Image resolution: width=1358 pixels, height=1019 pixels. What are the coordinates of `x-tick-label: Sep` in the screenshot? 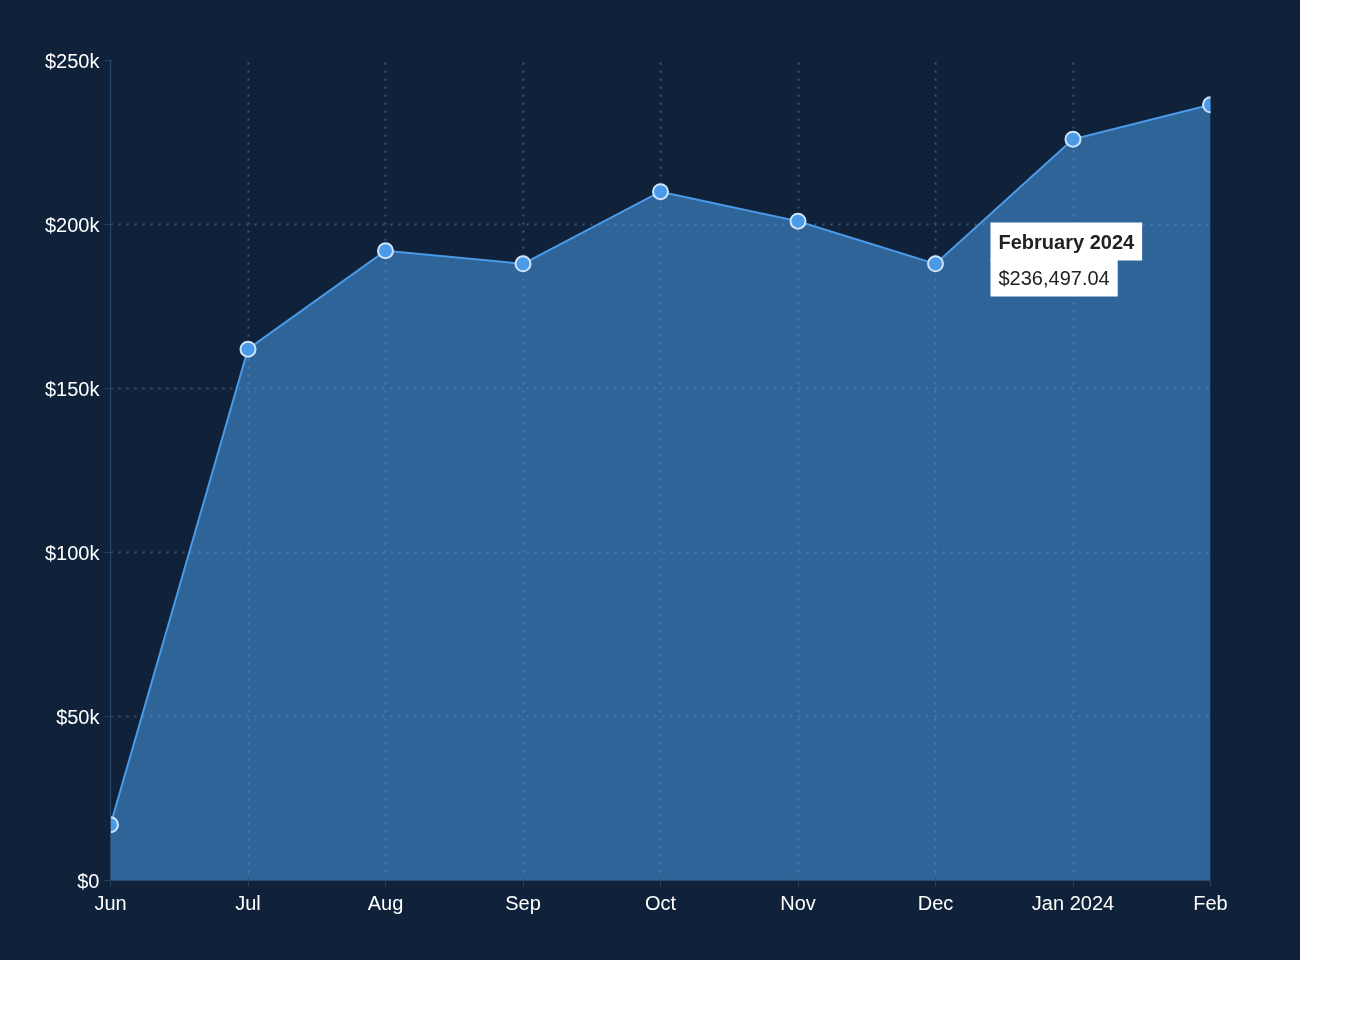 It's located at (523, 902).